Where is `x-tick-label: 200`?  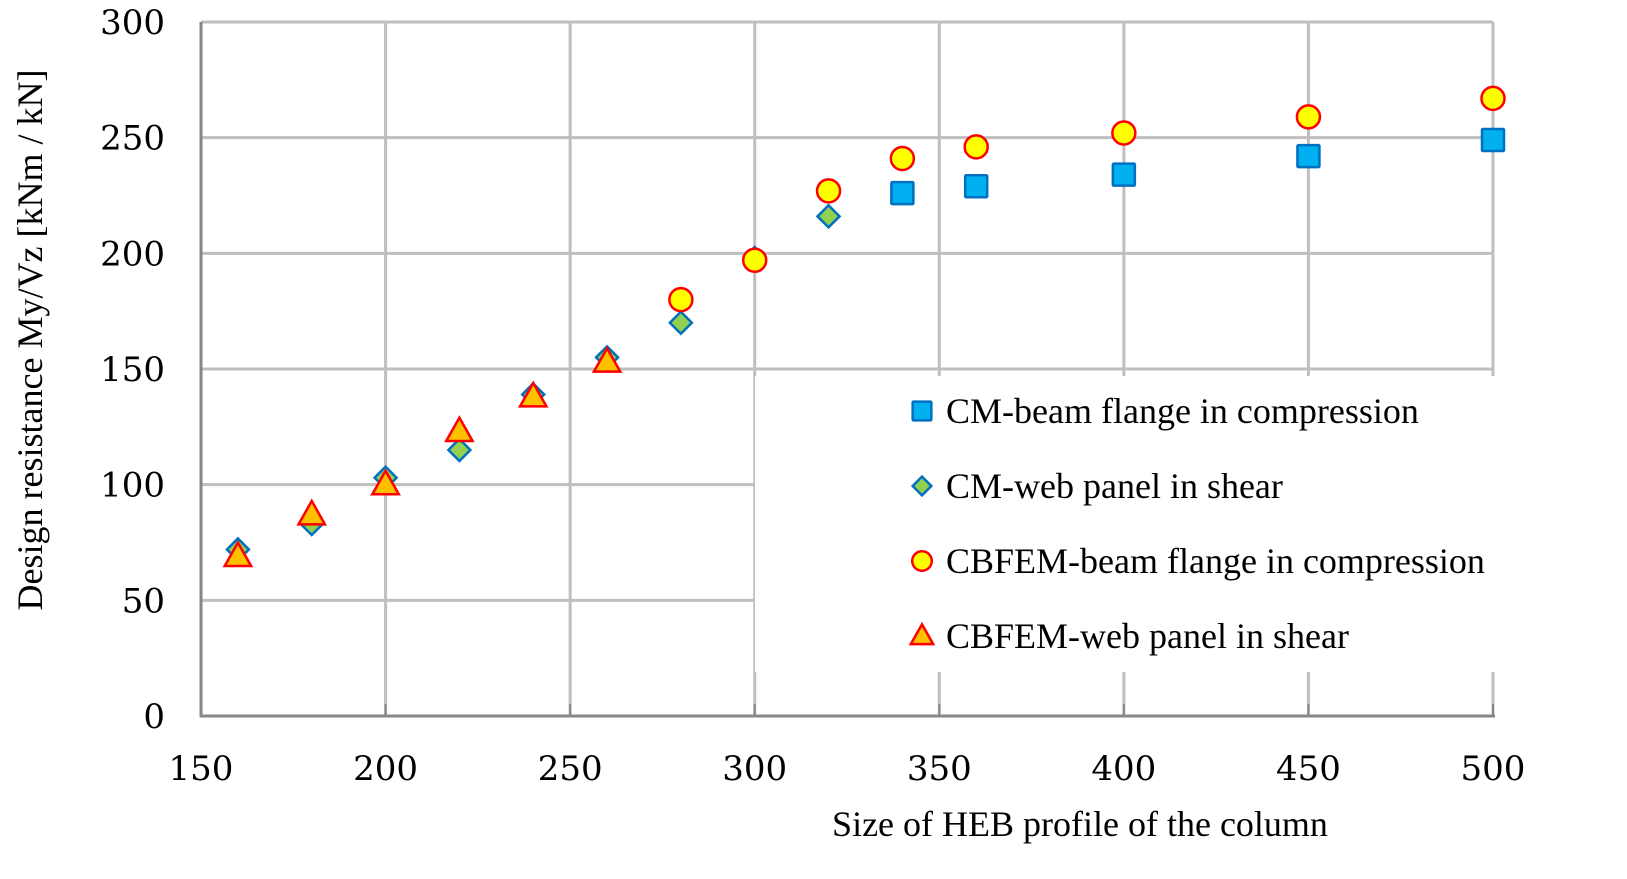
x-tick-label: 200 is located at coordinates (385, 769).